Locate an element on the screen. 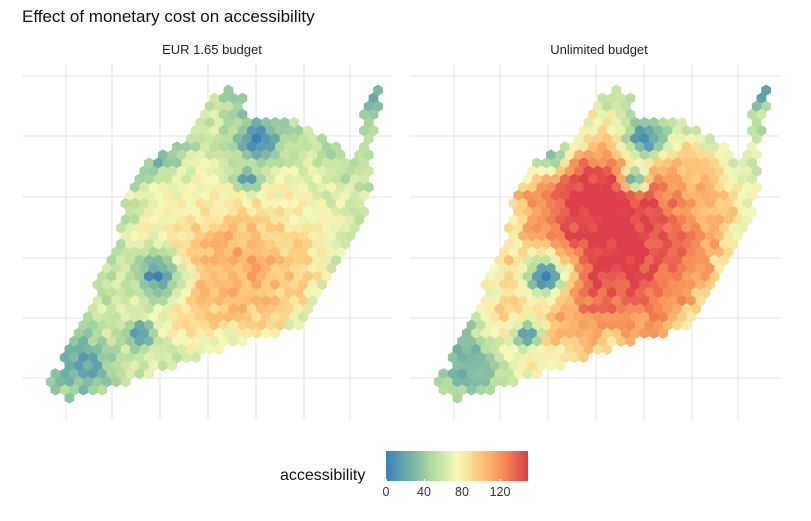 This screenshot has width=811, height=521. legend-tick-40: 40 is located at coordinates (424, 492).